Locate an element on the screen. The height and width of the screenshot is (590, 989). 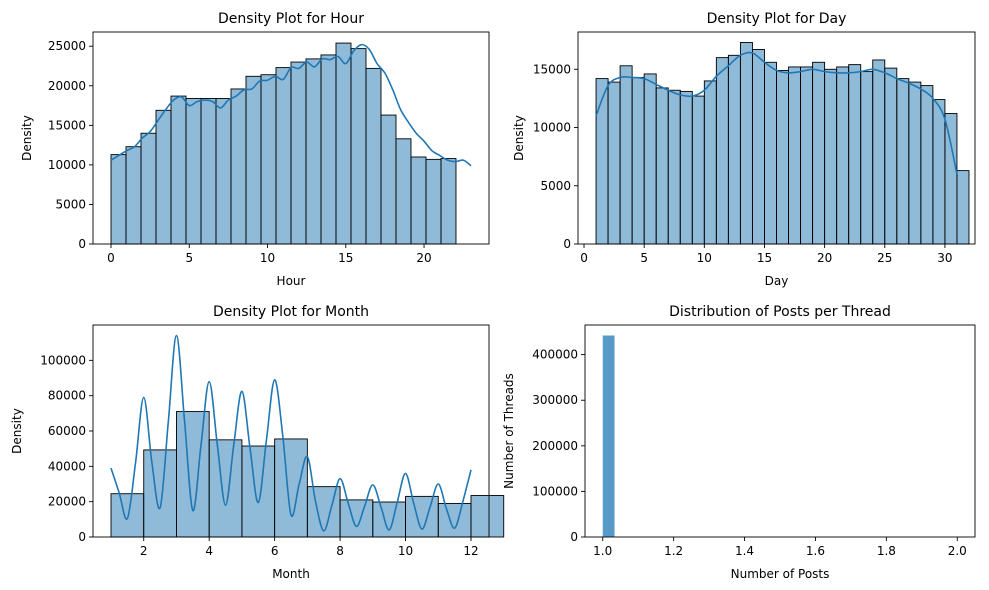
y-tick-label: 40000 is located at coordinates (67, 466).